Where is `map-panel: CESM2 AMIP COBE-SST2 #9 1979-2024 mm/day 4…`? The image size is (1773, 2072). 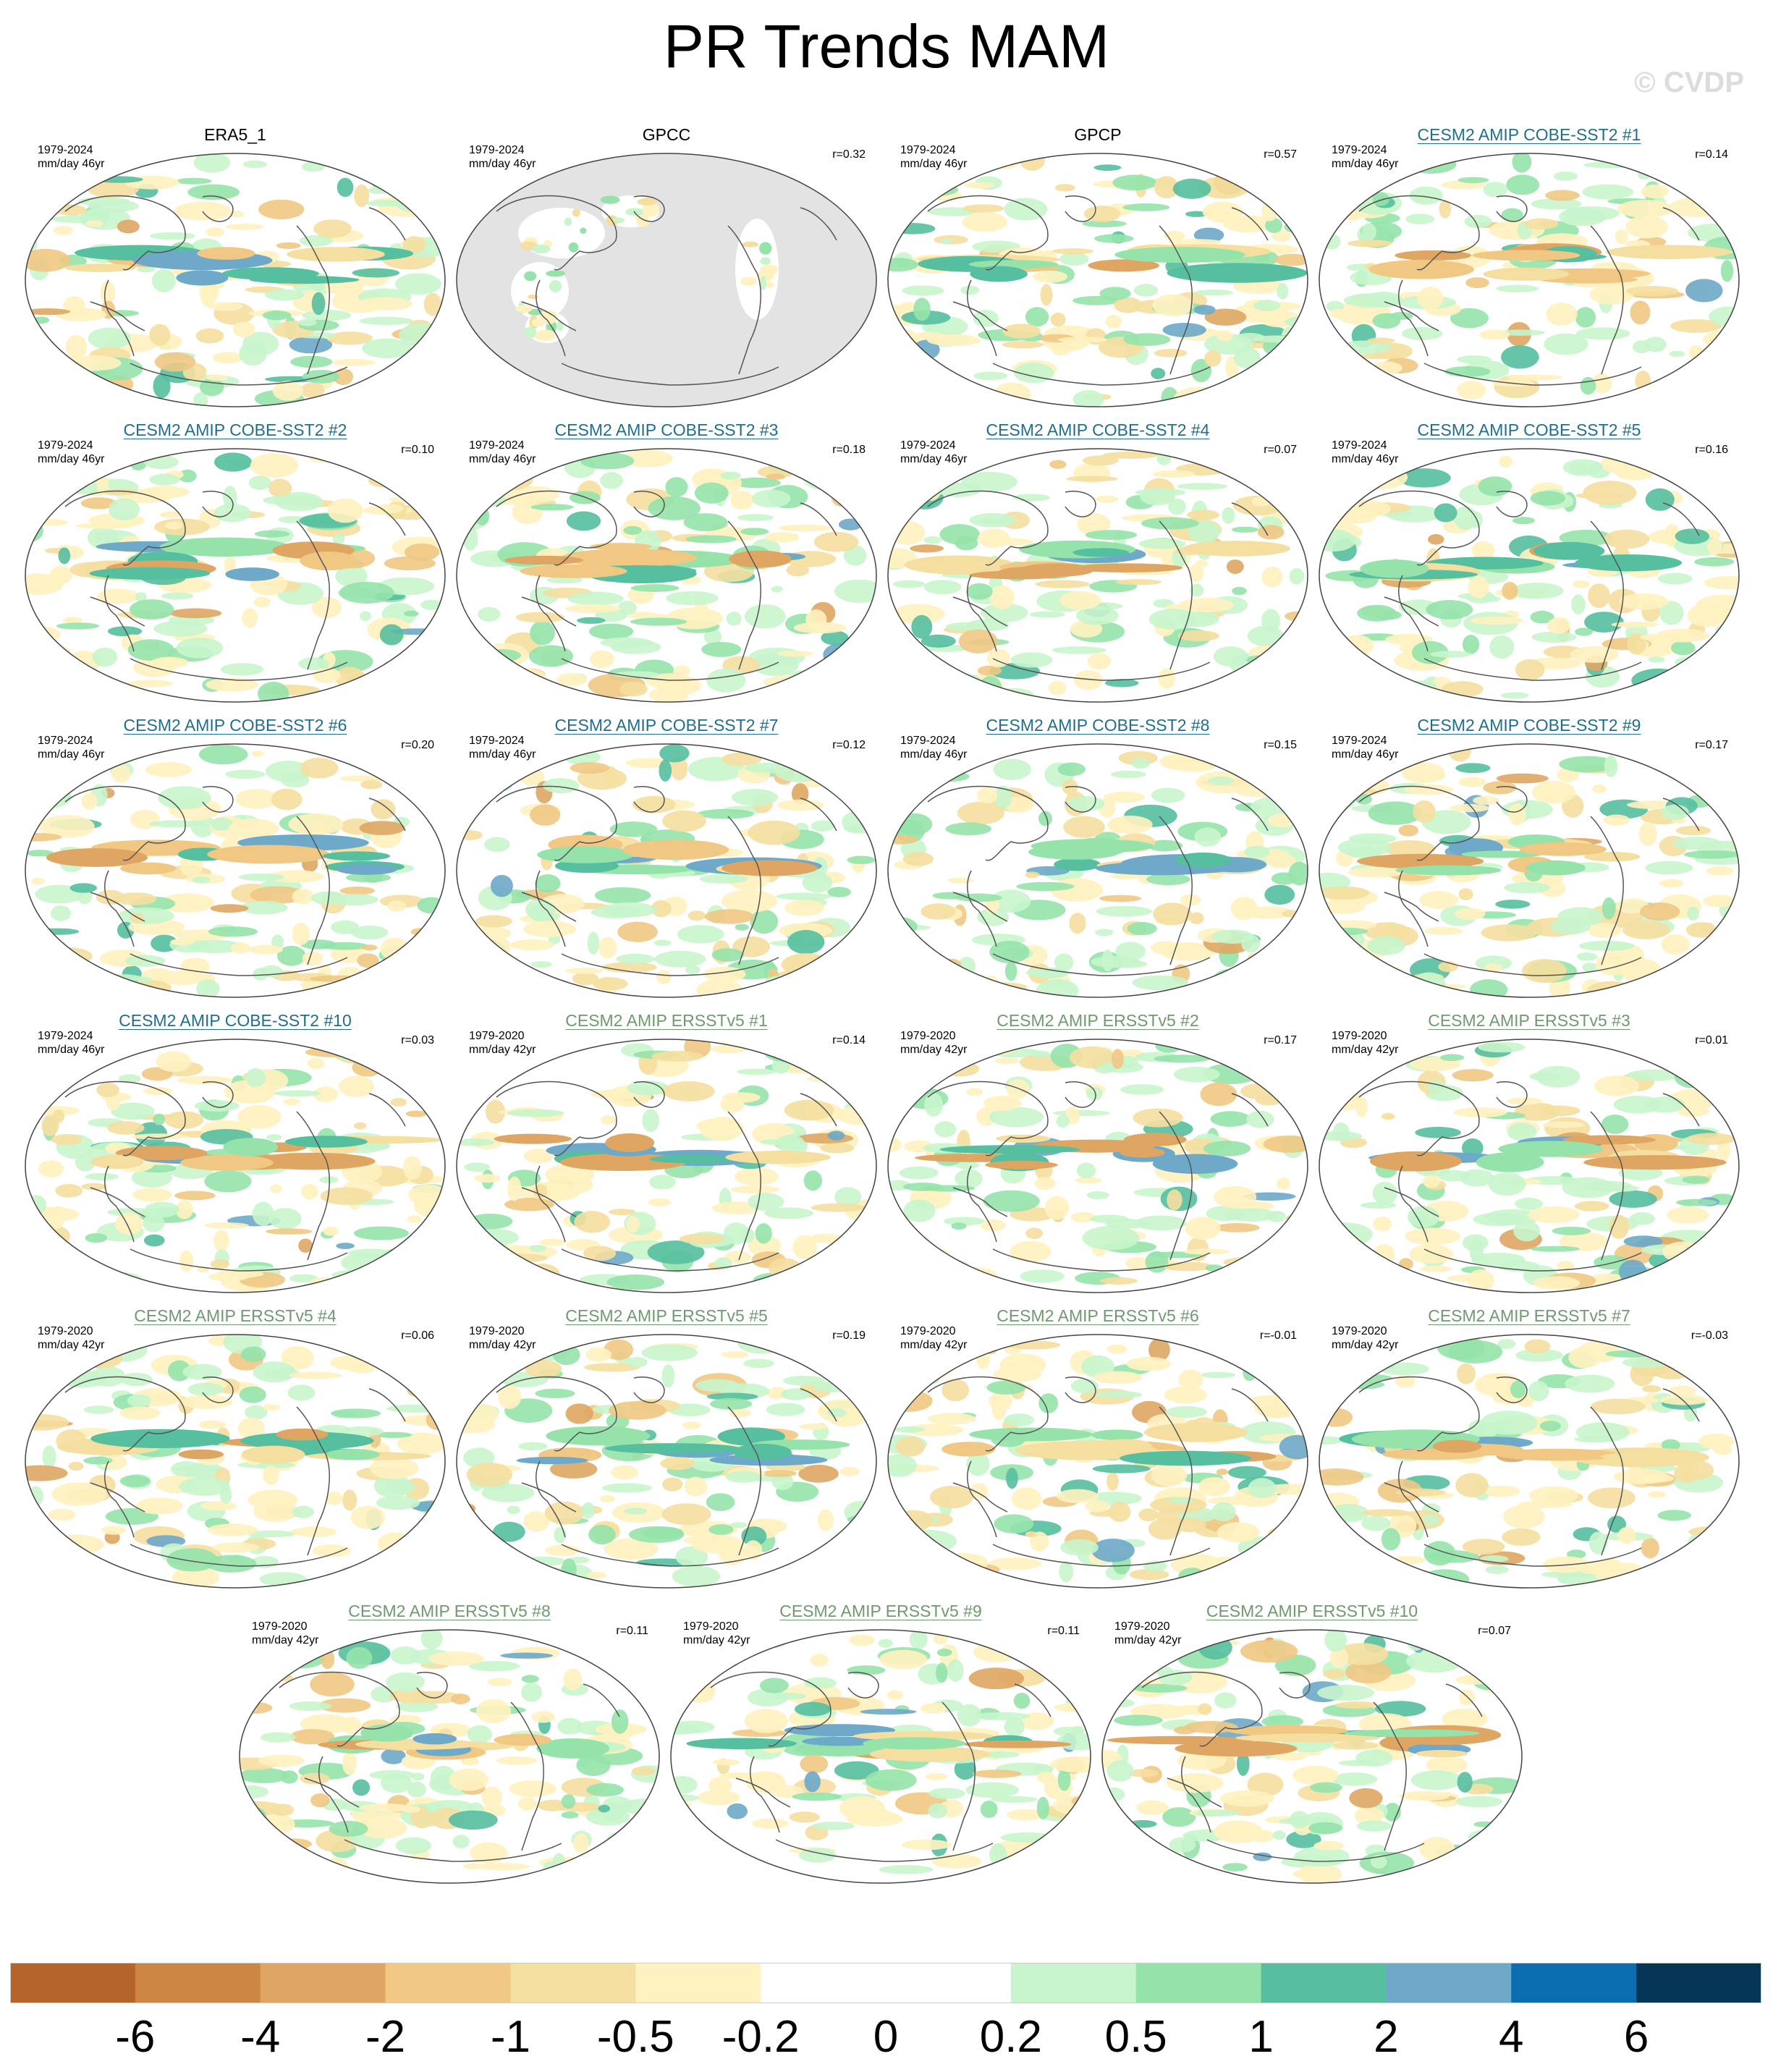
map-panel: CESM2 AMIP COBE-SST2 #9 1979-2024 mm/day 4… is located at coordinates (1529, 857).